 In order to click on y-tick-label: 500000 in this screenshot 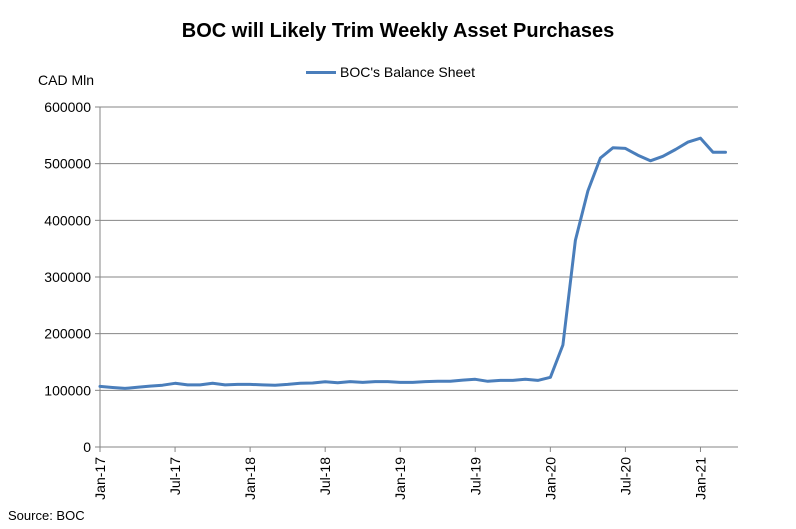, I will do `click(67, 164)`.